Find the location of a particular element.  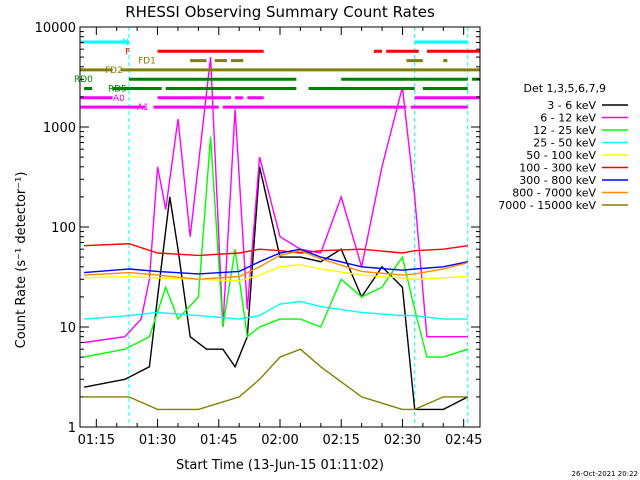

legend-label: 800 - 7000 keV is located at coordinates (554, 193).